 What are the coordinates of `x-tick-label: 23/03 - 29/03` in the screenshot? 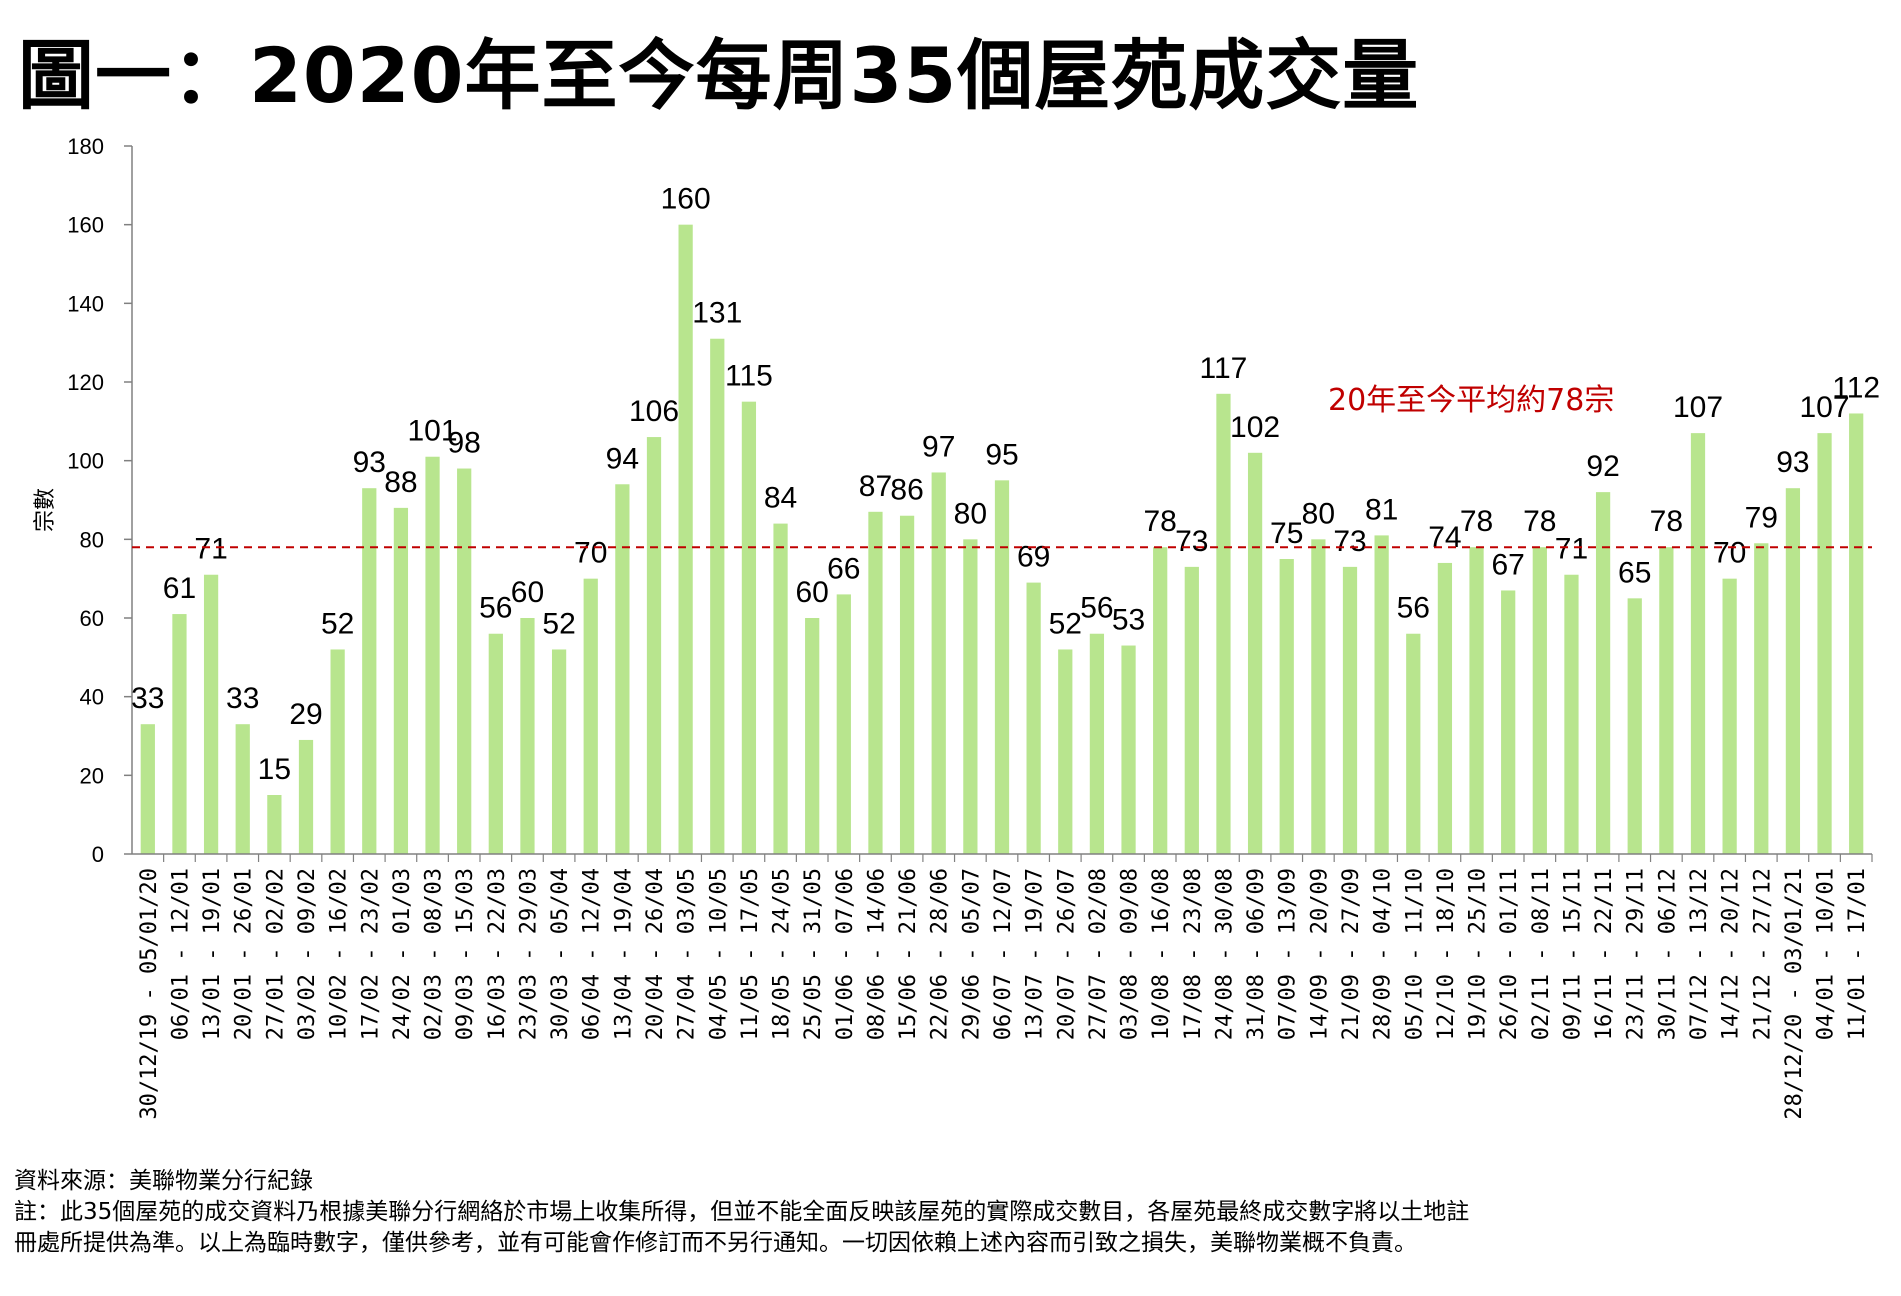 It's located at (528, 954).